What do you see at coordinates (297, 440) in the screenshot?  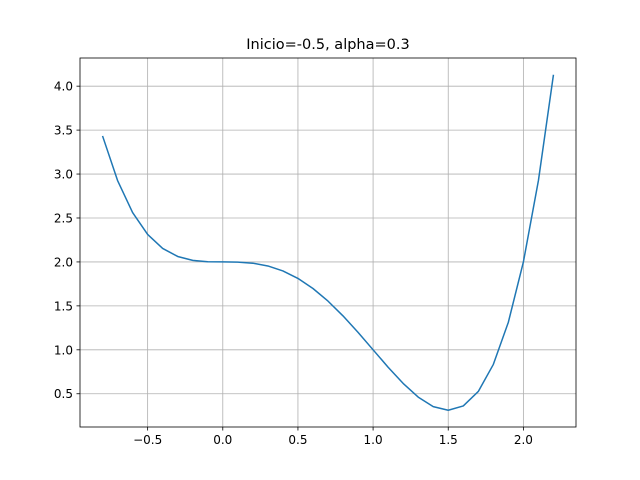 I see `x-tick-label: 0.5` at bounding box center [297, 440].